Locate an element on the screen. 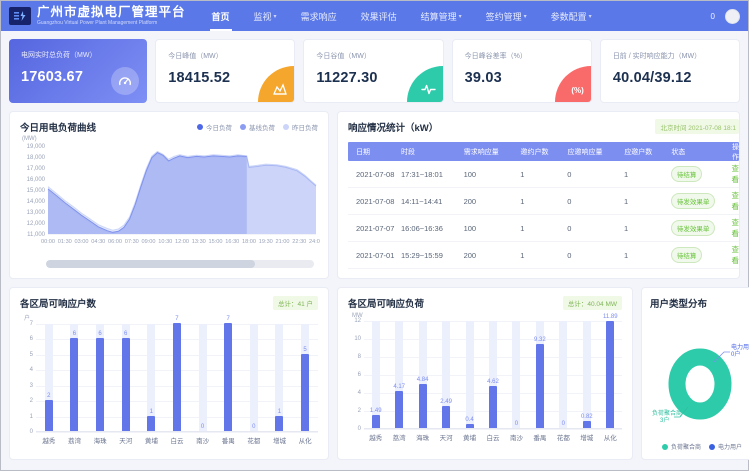  legend-item-0: 今日负荷 is located at coordinates (214, 127).